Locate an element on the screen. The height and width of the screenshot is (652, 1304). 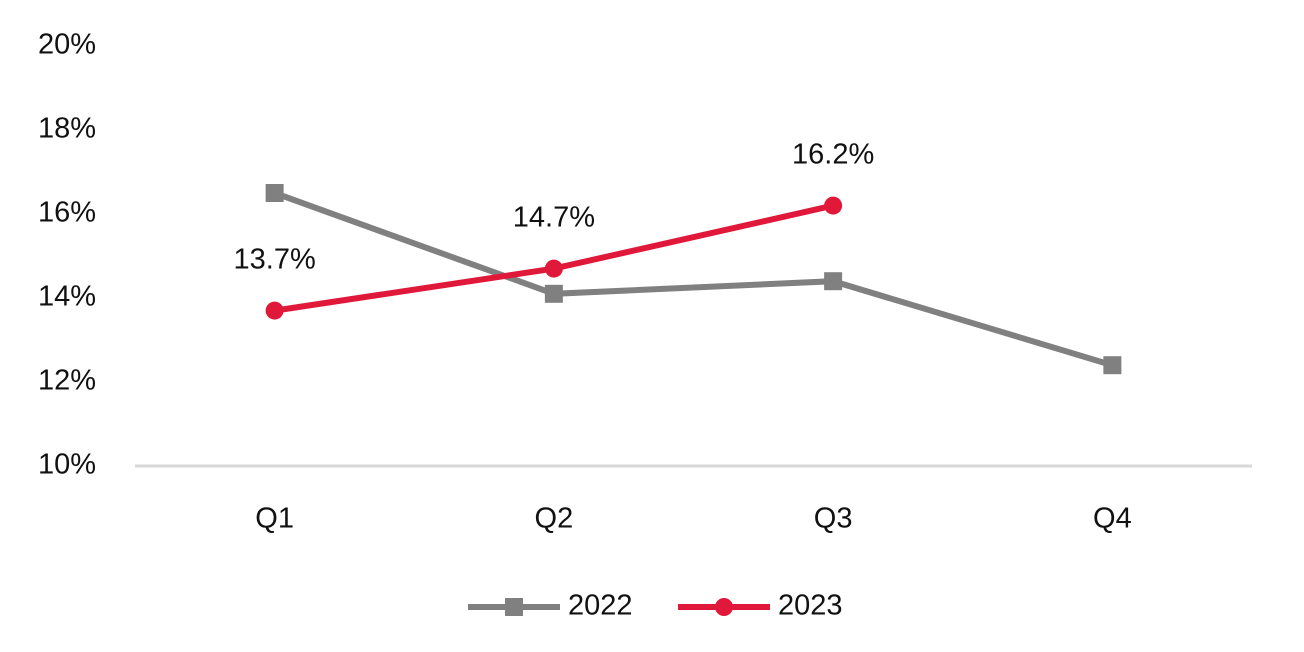
data-label: 16.2% is located at coordinates (833, 154).